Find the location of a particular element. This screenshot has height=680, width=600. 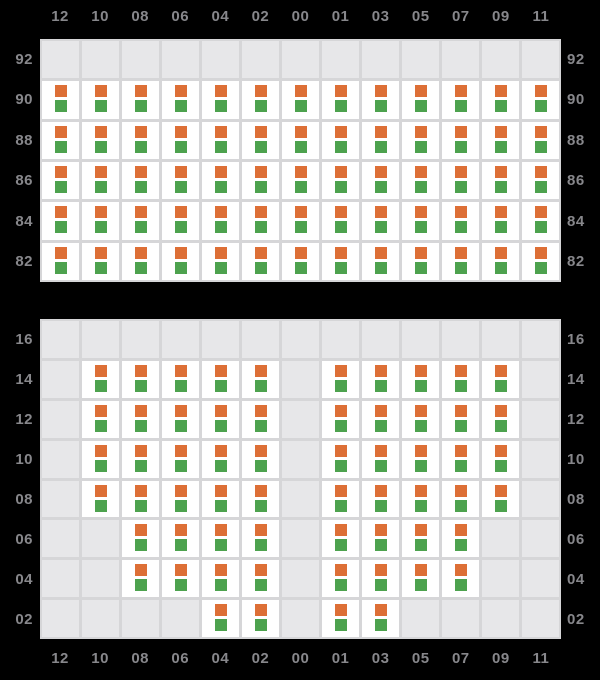

row-axis-label: 88 is located at coordinates (576, 140).